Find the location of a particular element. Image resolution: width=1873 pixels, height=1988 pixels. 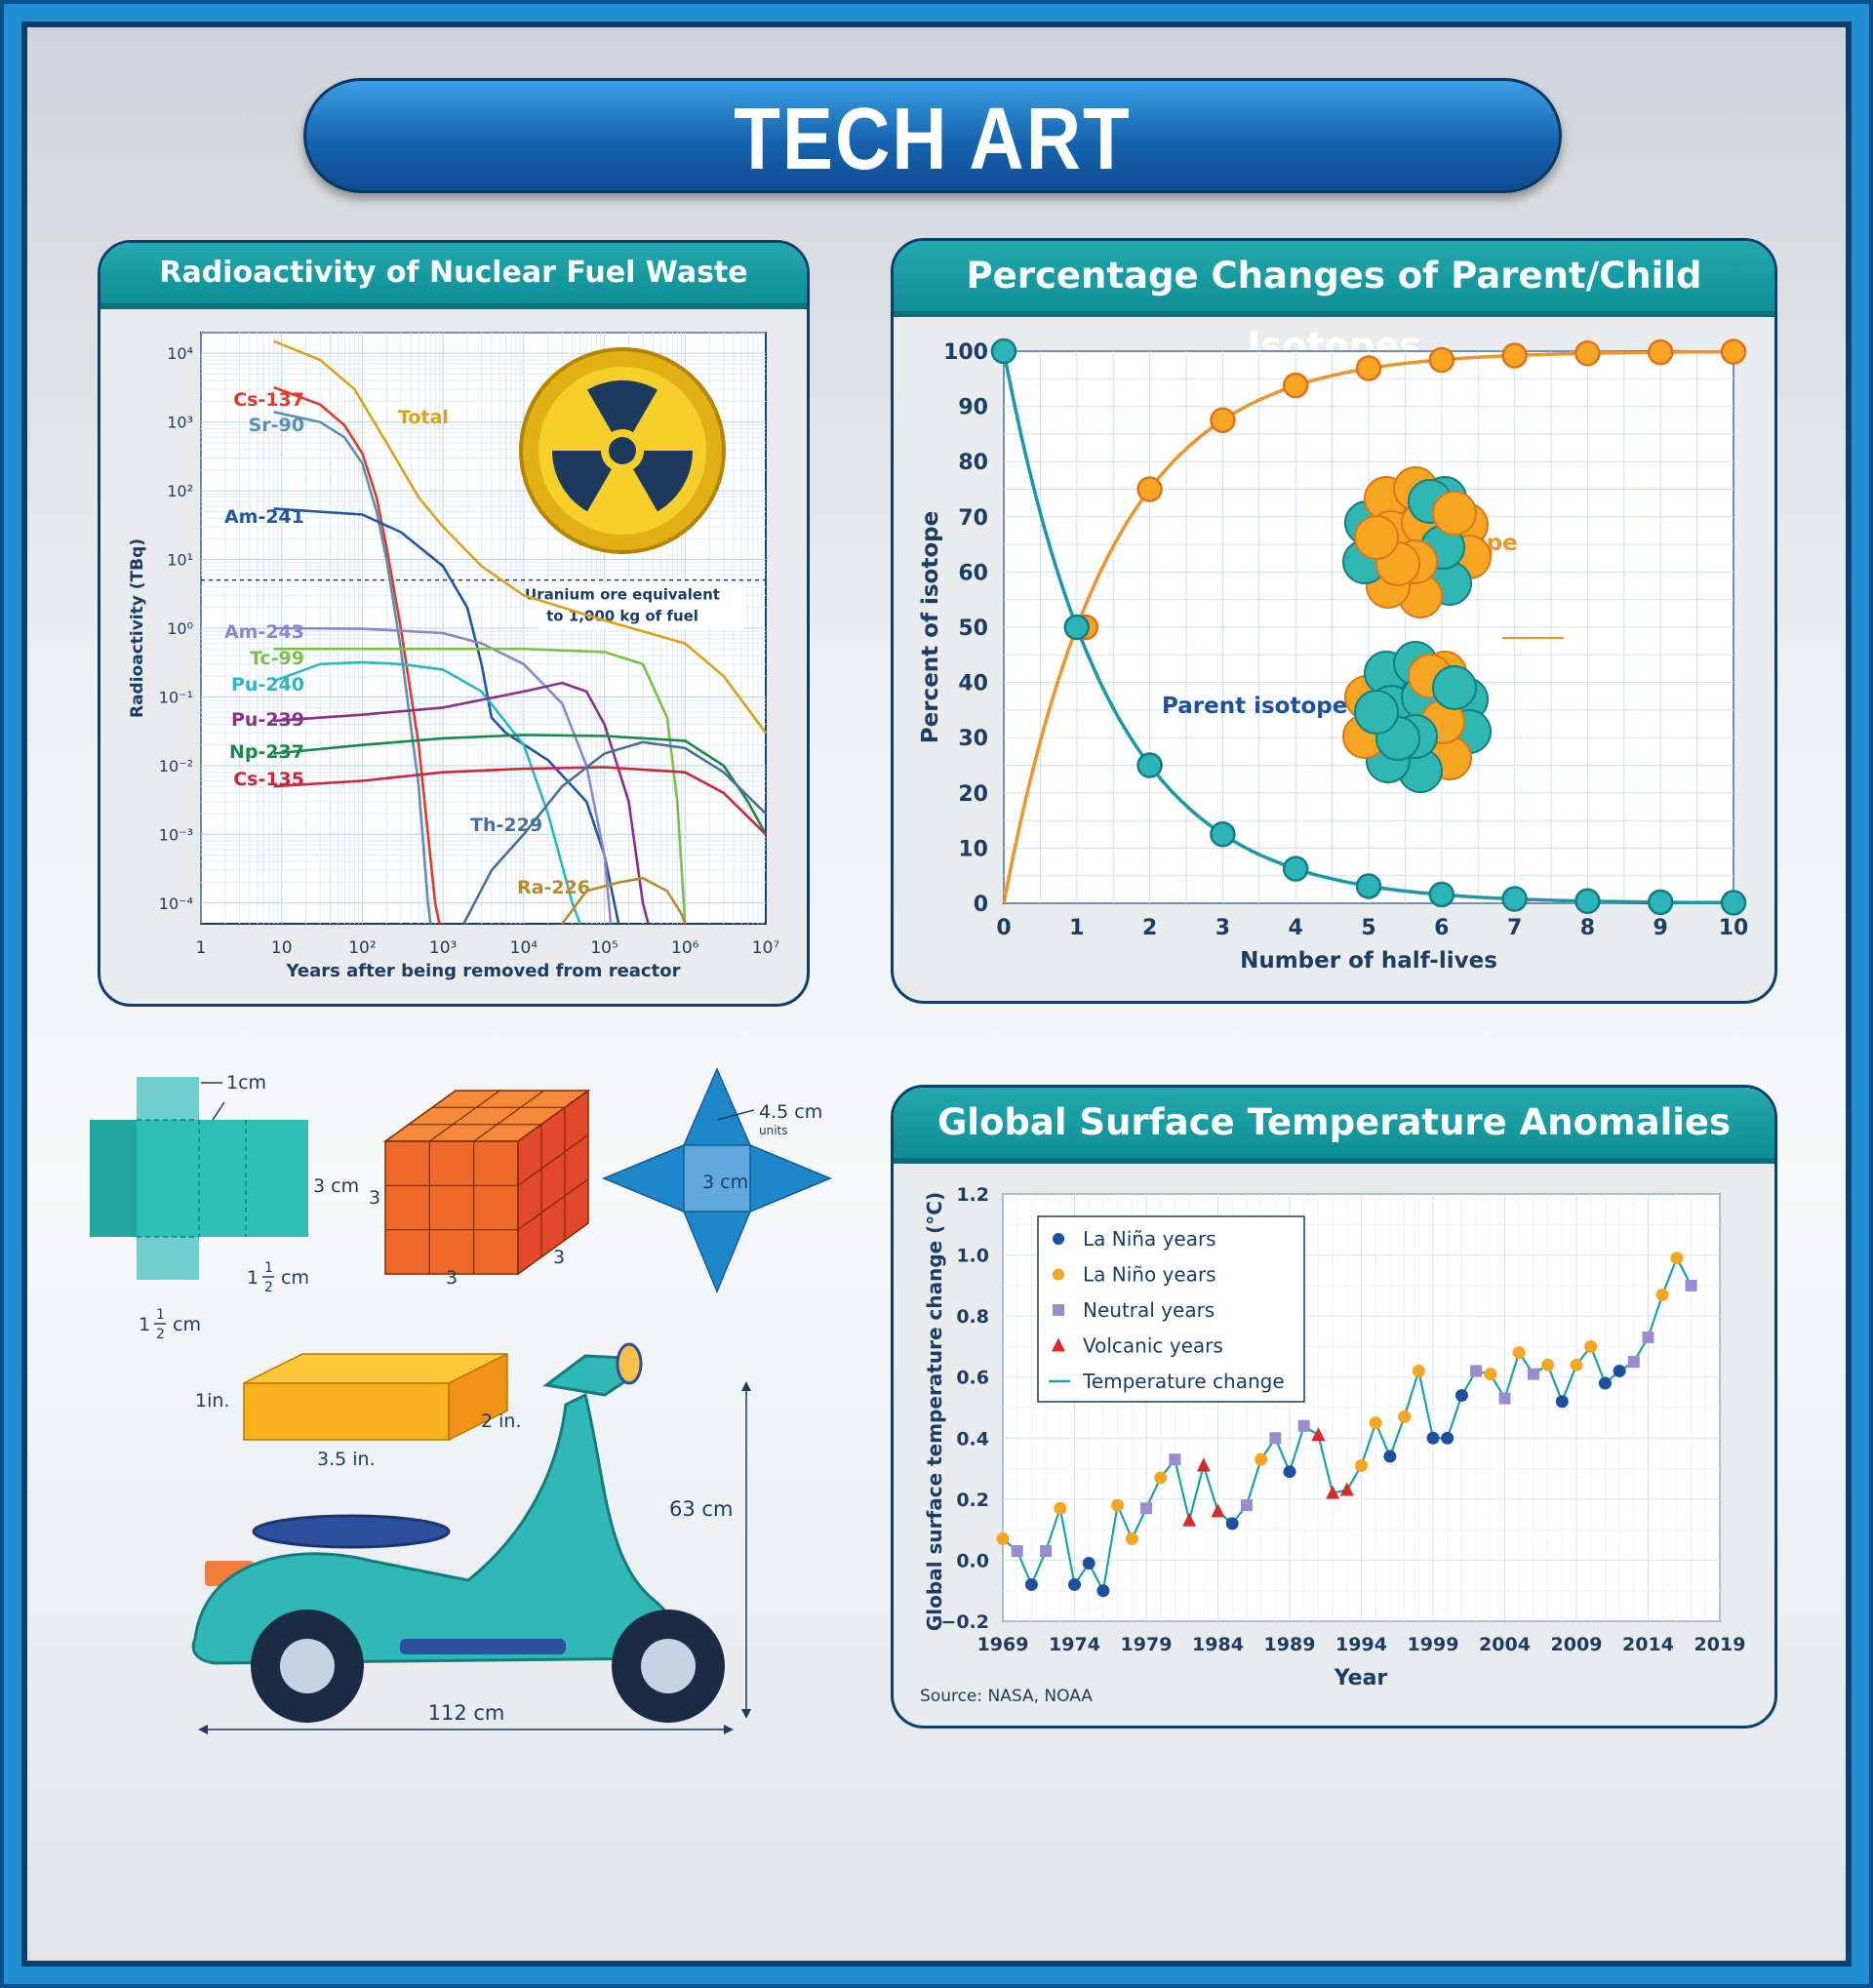

y-tick-label: 20 is located at coordinates (973, 794).